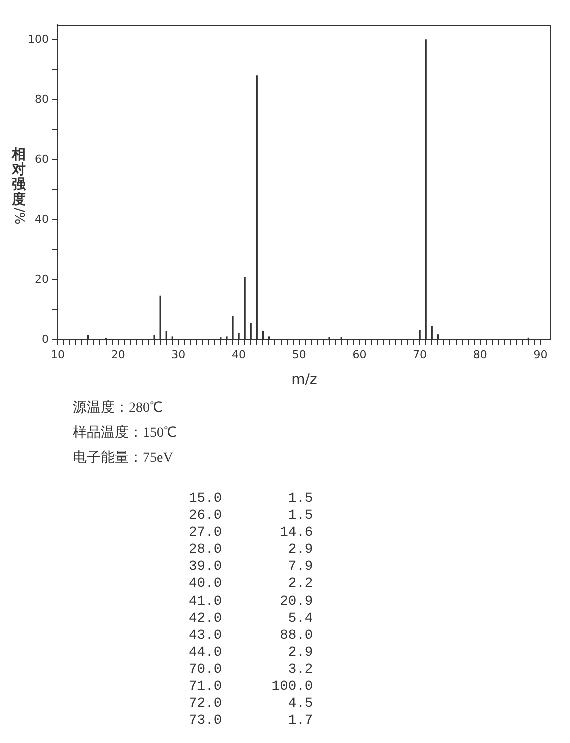 Image resolution: width=570 pixels, height=743 pixels. What do you see at coordinates (42, 219) in the screenshot?
I see `y-tick-label: 40` at bounding box center [42, 219].